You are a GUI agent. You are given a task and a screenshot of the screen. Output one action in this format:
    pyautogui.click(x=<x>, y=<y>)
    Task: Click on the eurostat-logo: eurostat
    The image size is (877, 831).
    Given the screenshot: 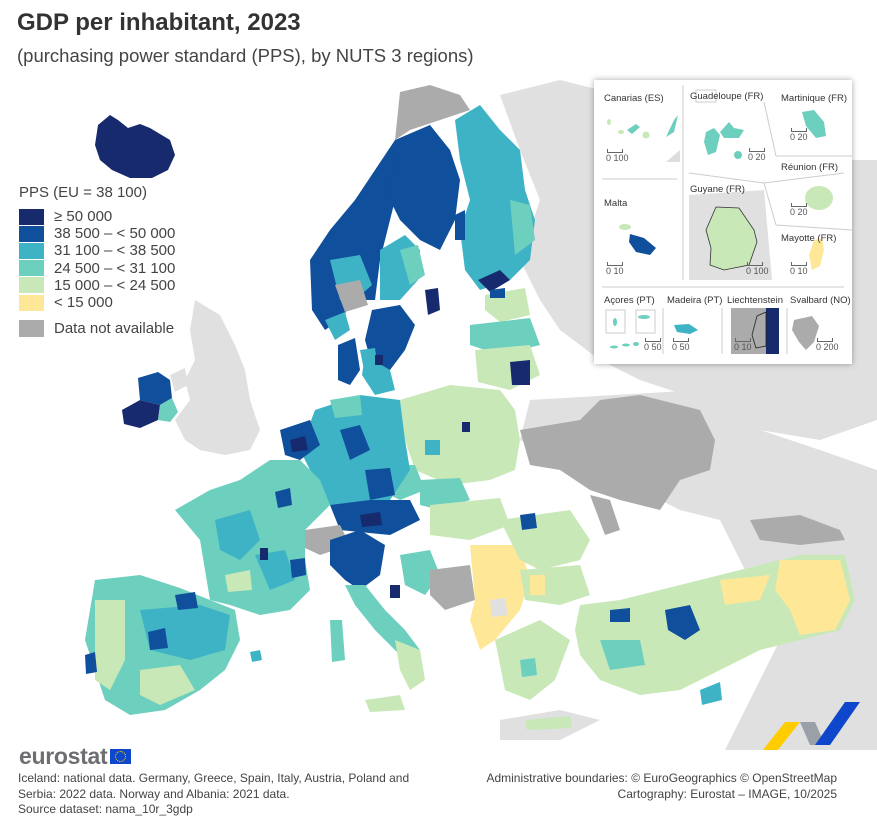 What is the action you would take?
    pyautogui.click(x=75, y=756)
    